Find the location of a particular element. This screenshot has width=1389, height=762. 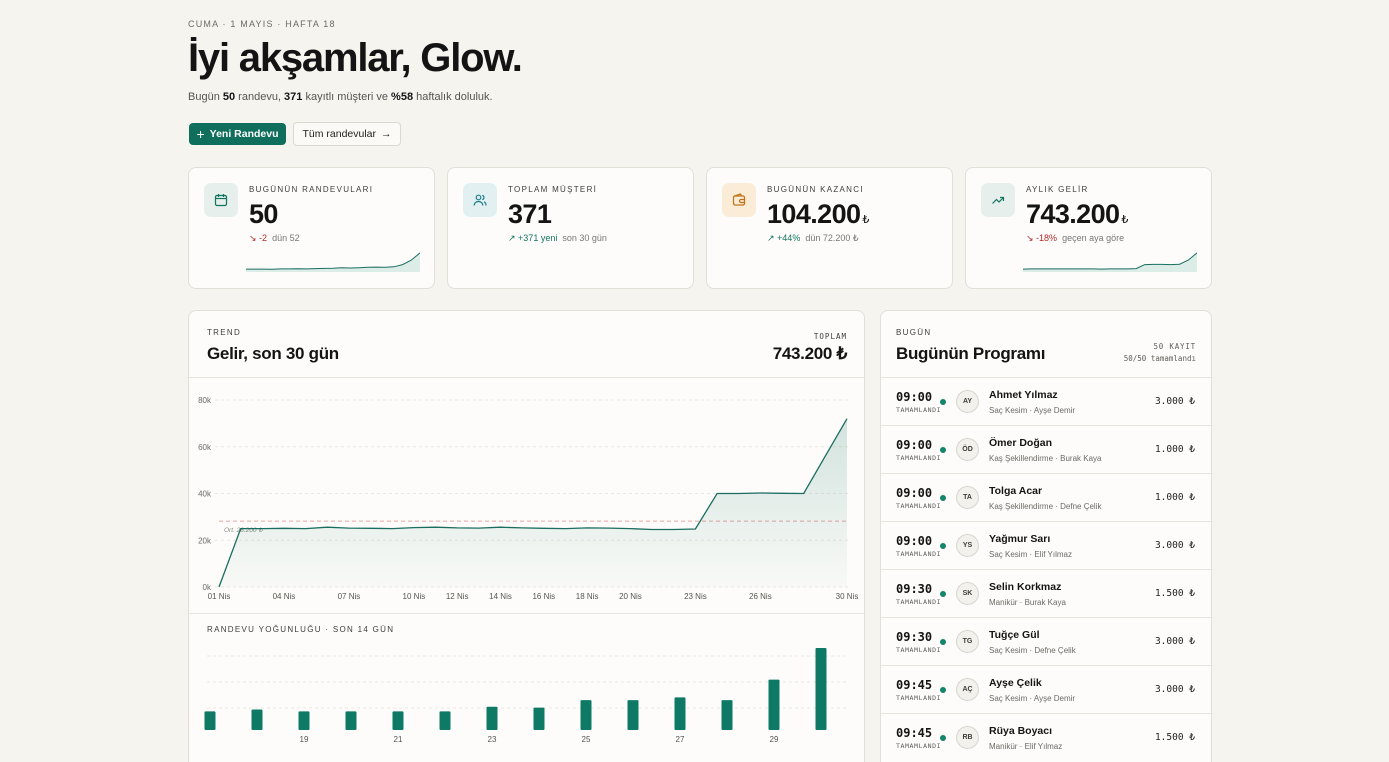

wallet-icon is located at coordinates (739, 200).